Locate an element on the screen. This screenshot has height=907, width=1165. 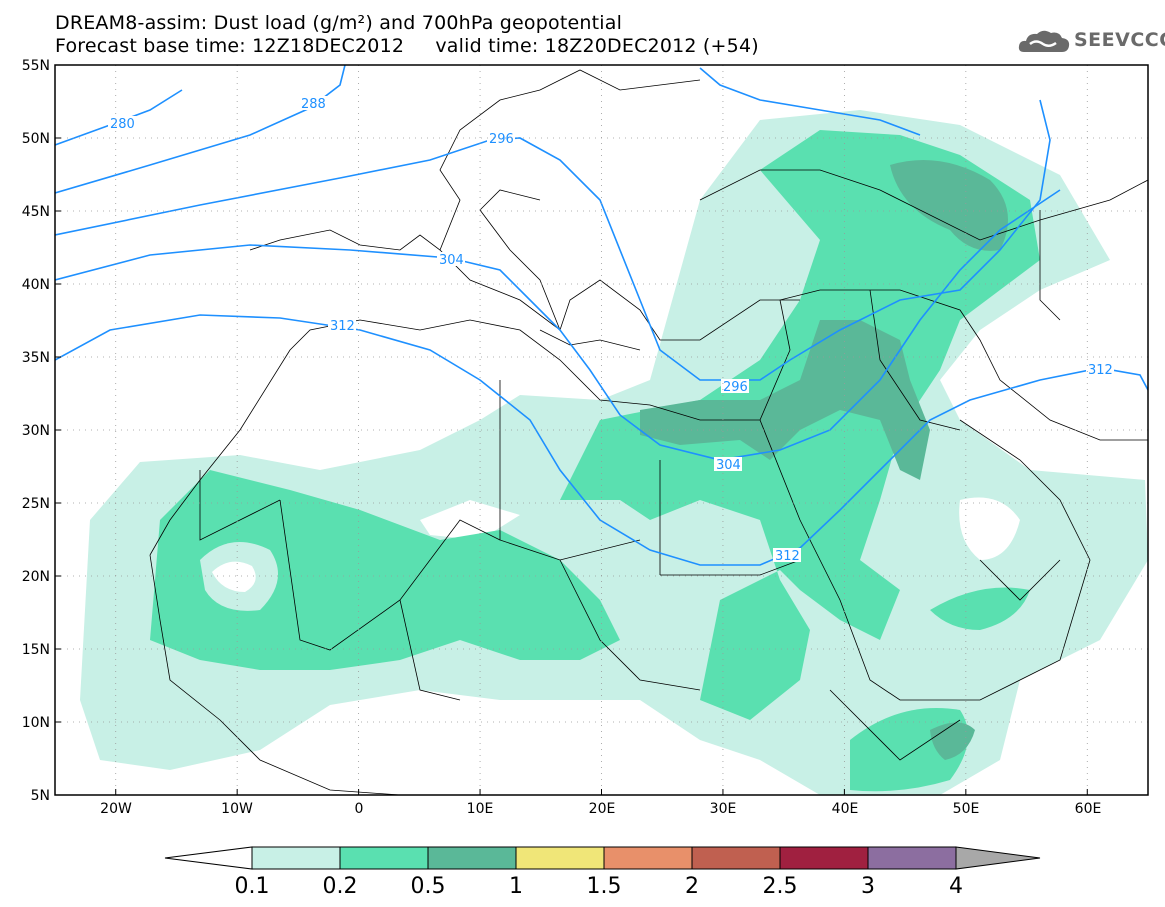
contour-label-312: 312 is located at coordinates (342, 326).